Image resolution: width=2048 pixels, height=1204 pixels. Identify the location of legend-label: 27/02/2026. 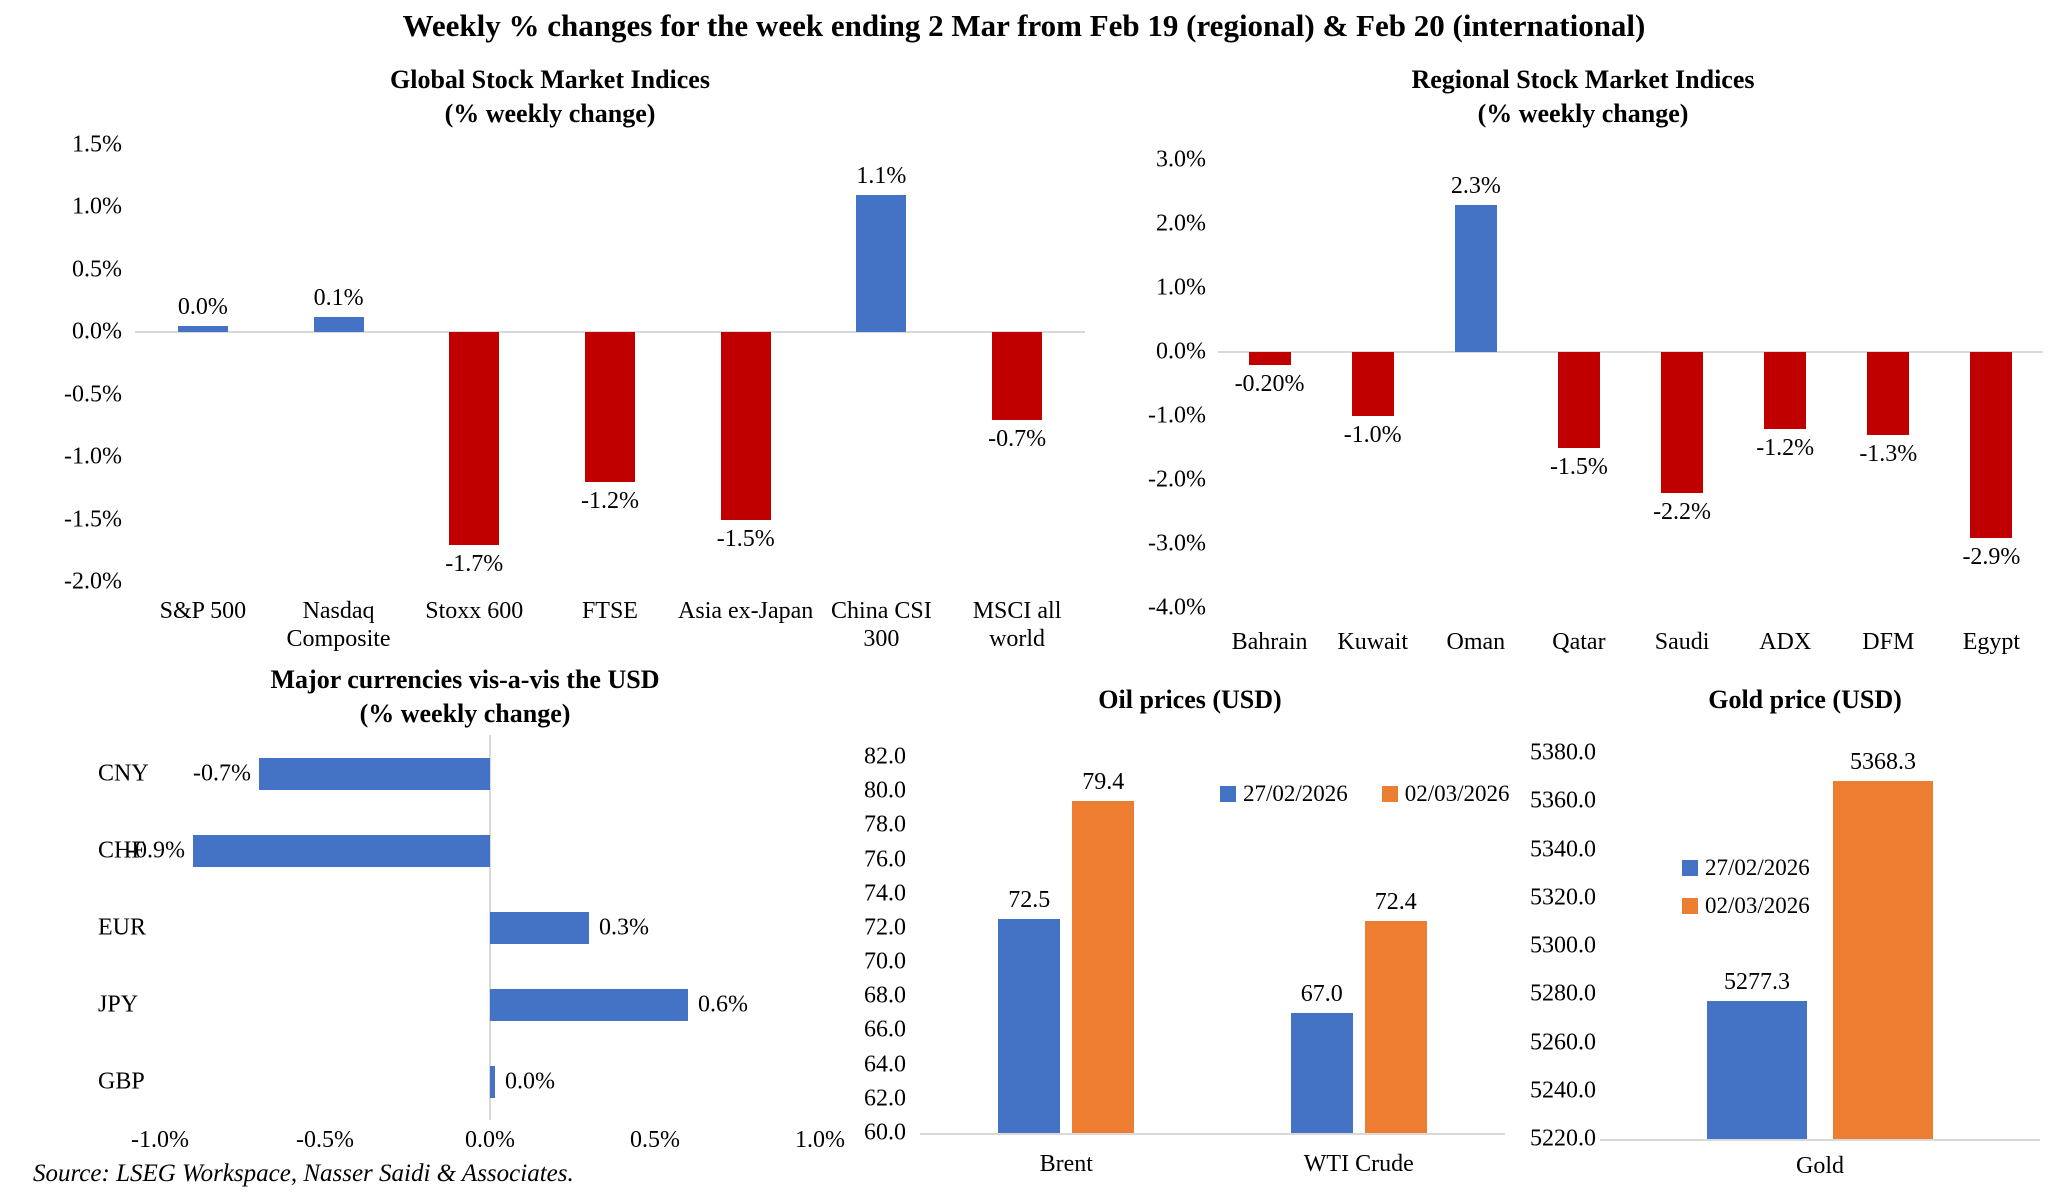
(1757, 867).